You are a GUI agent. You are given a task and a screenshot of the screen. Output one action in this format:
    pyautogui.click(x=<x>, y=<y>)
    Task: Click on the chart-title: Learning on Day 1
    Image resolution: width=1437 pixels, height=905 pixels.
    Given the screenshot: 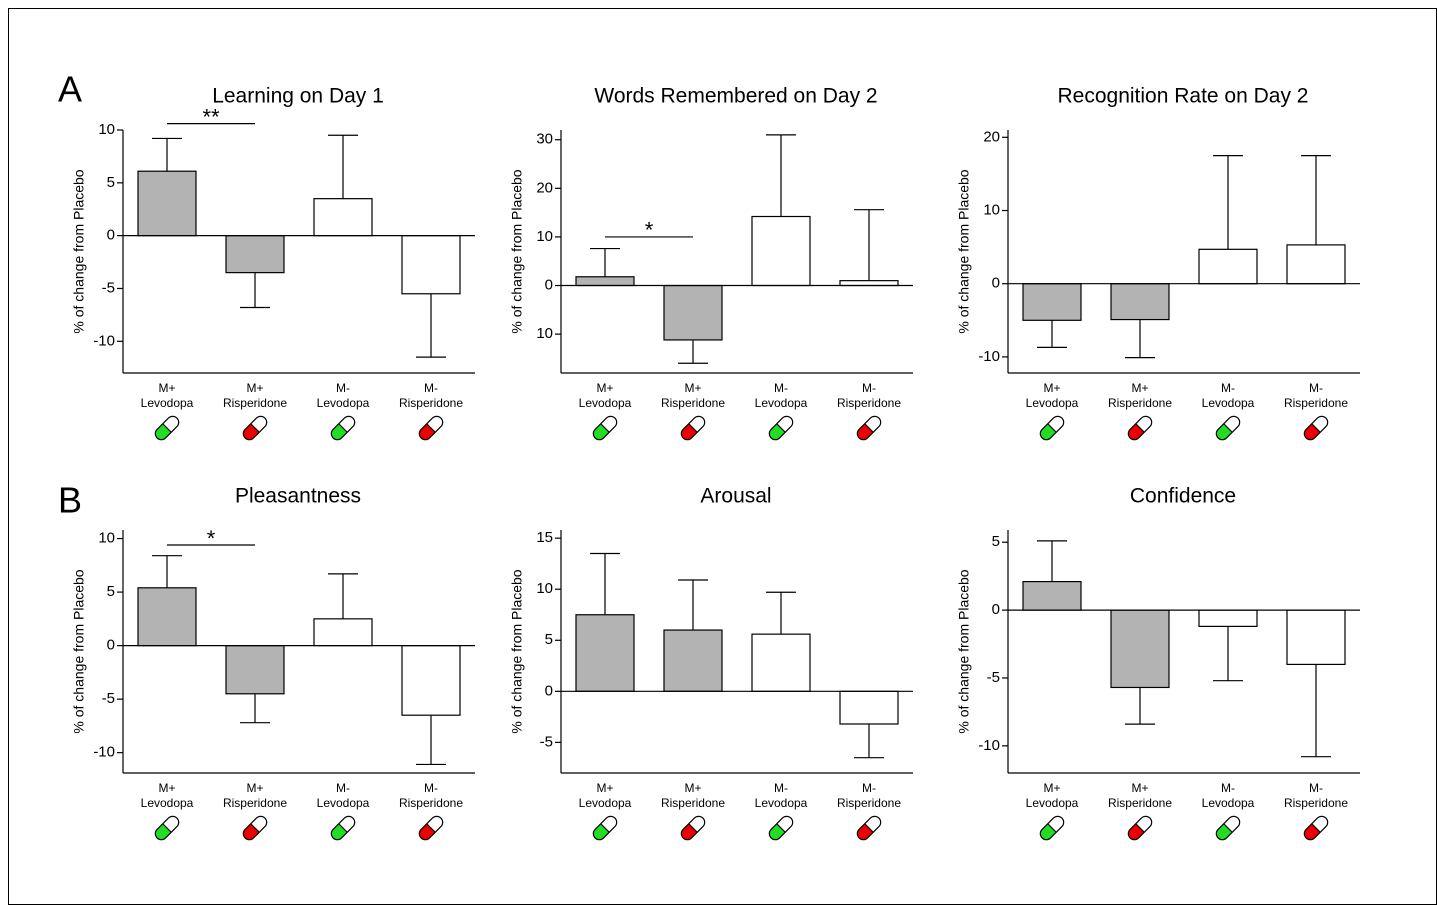 What is the action you would take?
    pyautogui.click(x=298, y=96)
    